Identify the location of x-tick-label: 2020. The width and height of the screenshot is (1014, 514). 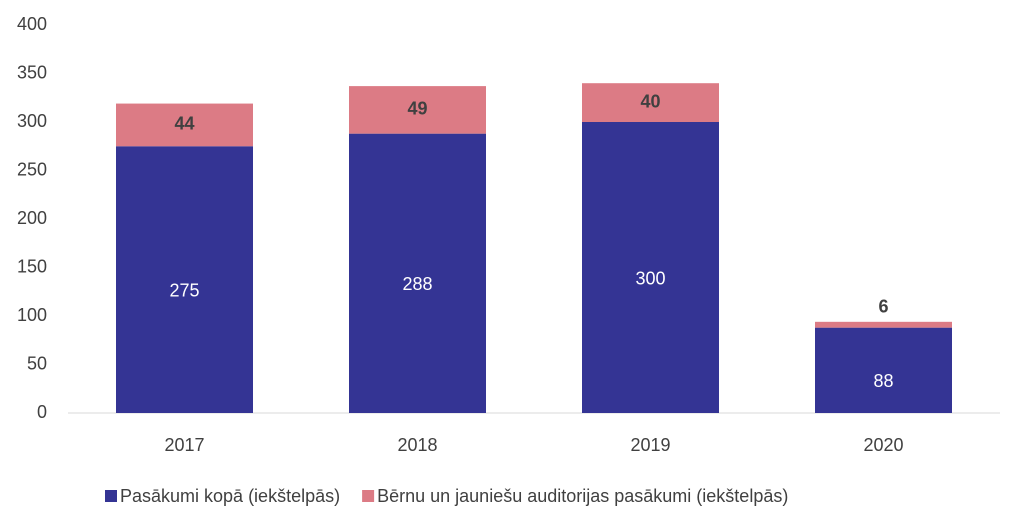
(883, 445).